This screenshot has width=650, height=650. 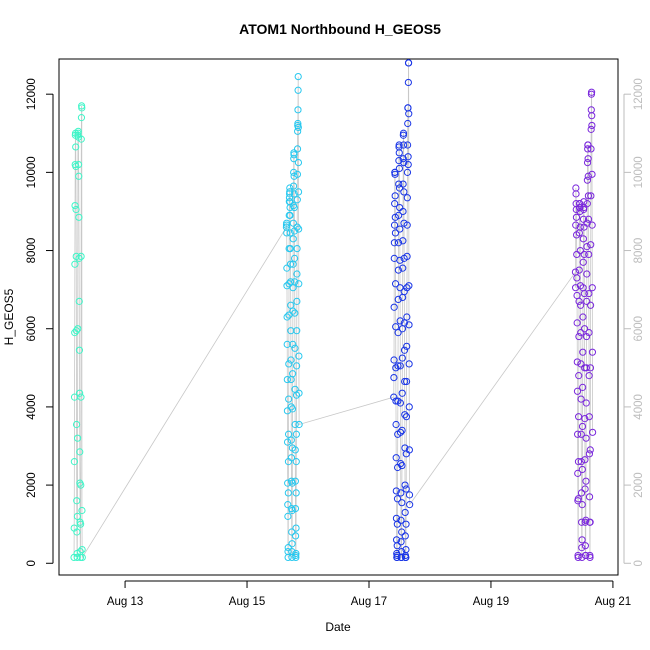 I want to click on y-tick-label: 4000, so click(x=32, y=407).